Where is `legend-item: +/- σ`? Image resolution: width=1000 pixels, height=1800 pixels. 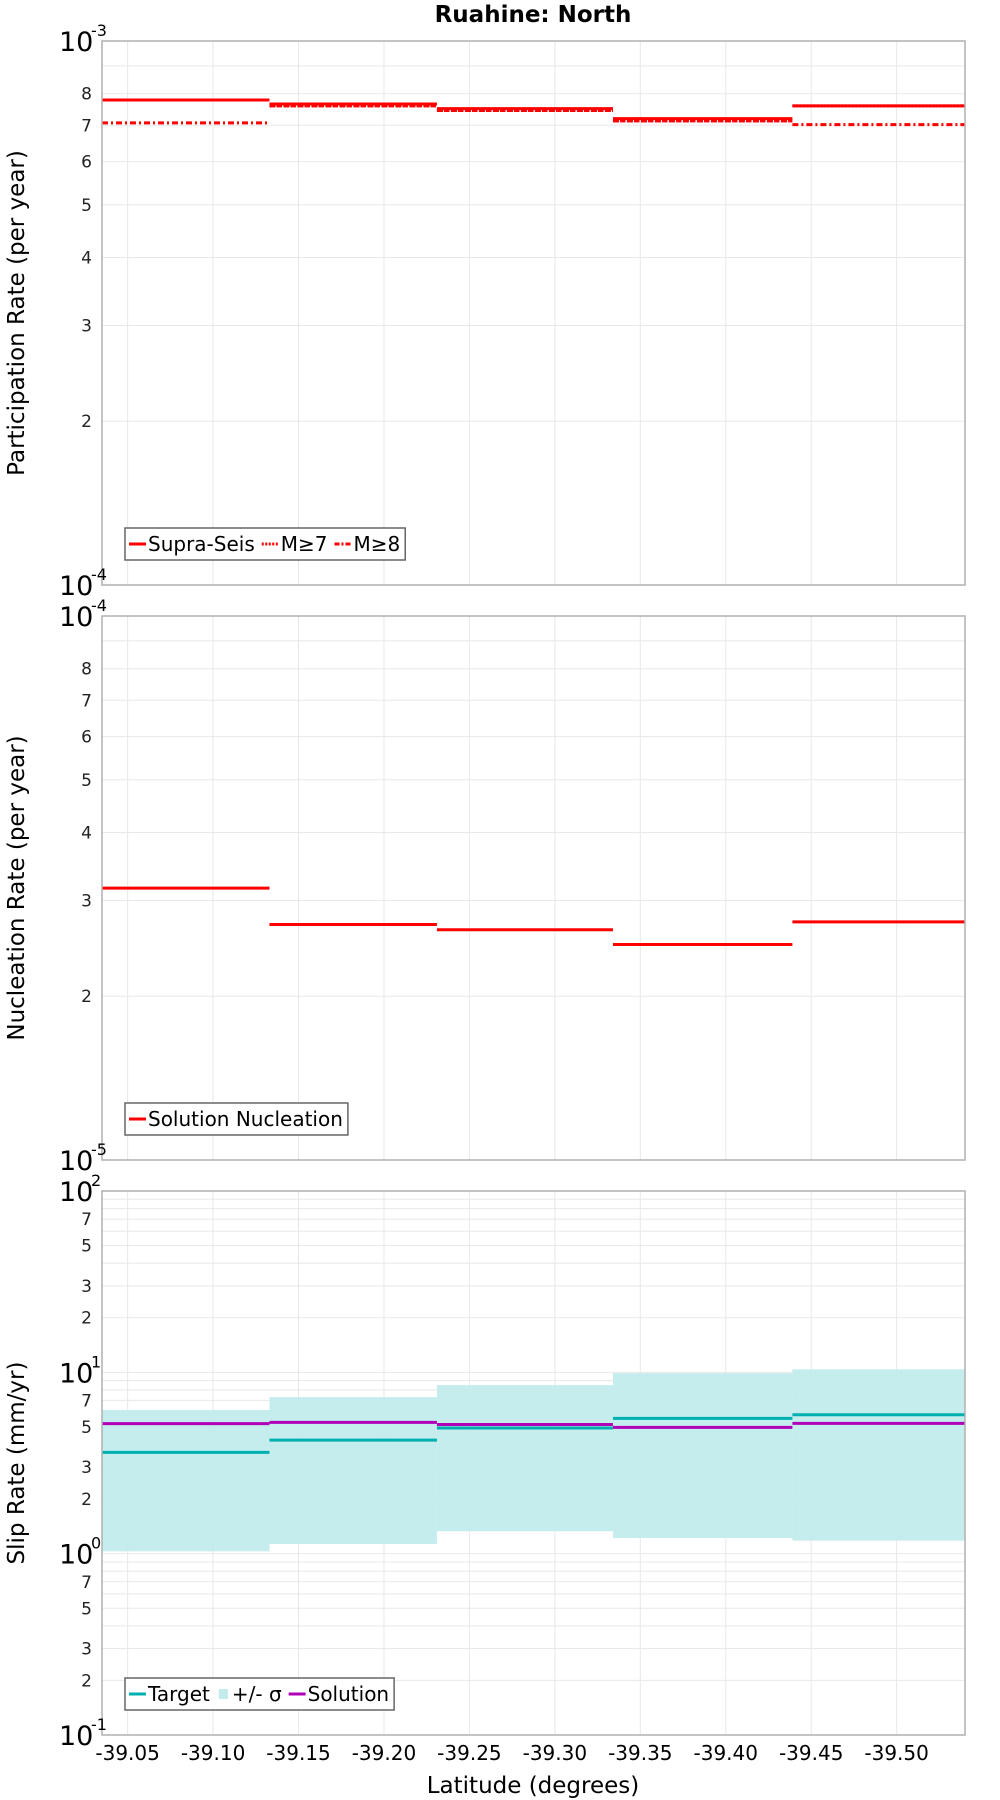 legend-item: +/- σ is located at coordinates (250, 1694).